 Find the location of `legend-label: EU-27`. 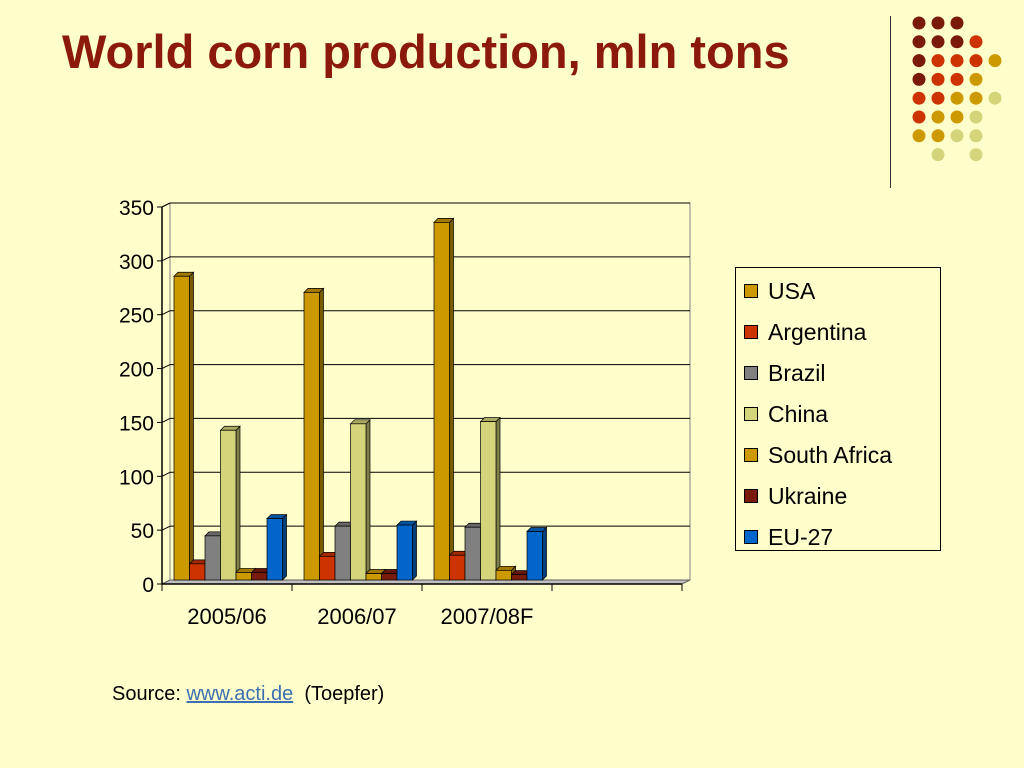

legend-label: EU-27 is located at coordinates (801, 536).